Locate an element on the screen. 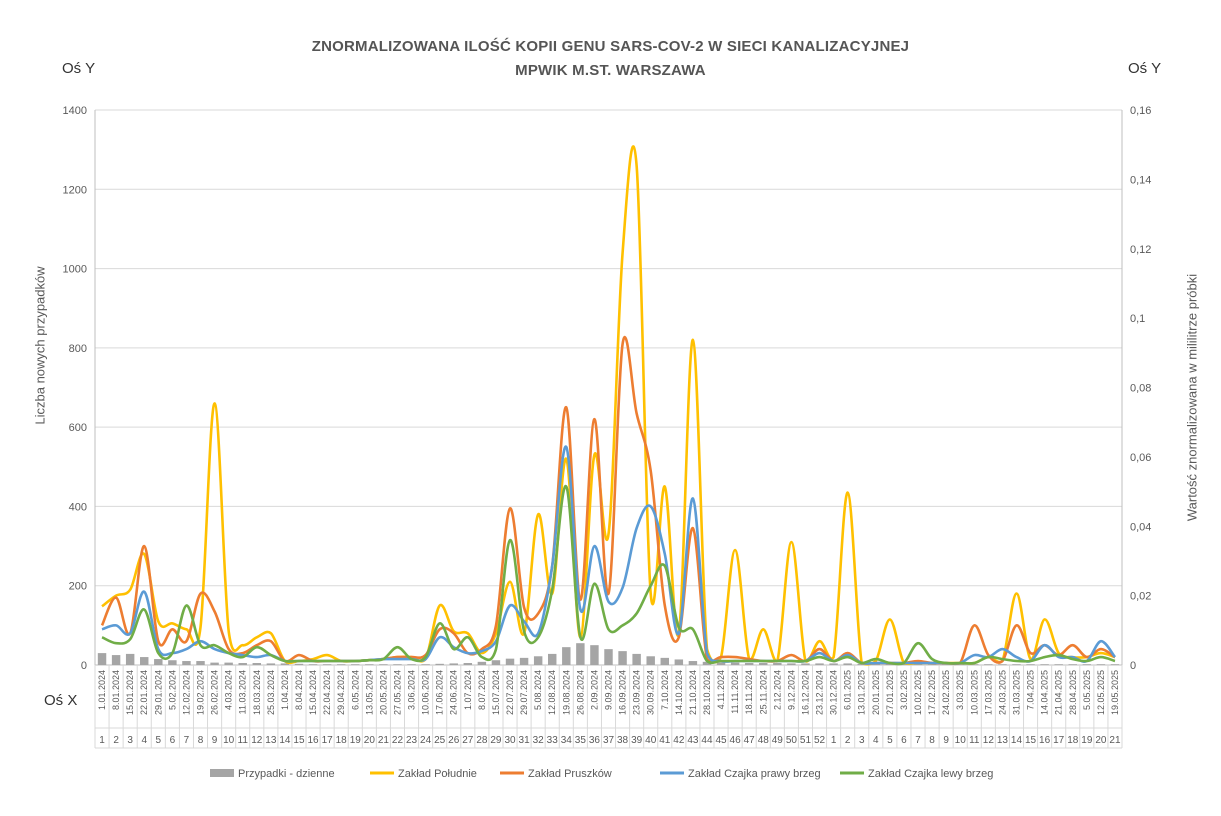  left-tick-label: 1000 is located at coordinates (75, 270).